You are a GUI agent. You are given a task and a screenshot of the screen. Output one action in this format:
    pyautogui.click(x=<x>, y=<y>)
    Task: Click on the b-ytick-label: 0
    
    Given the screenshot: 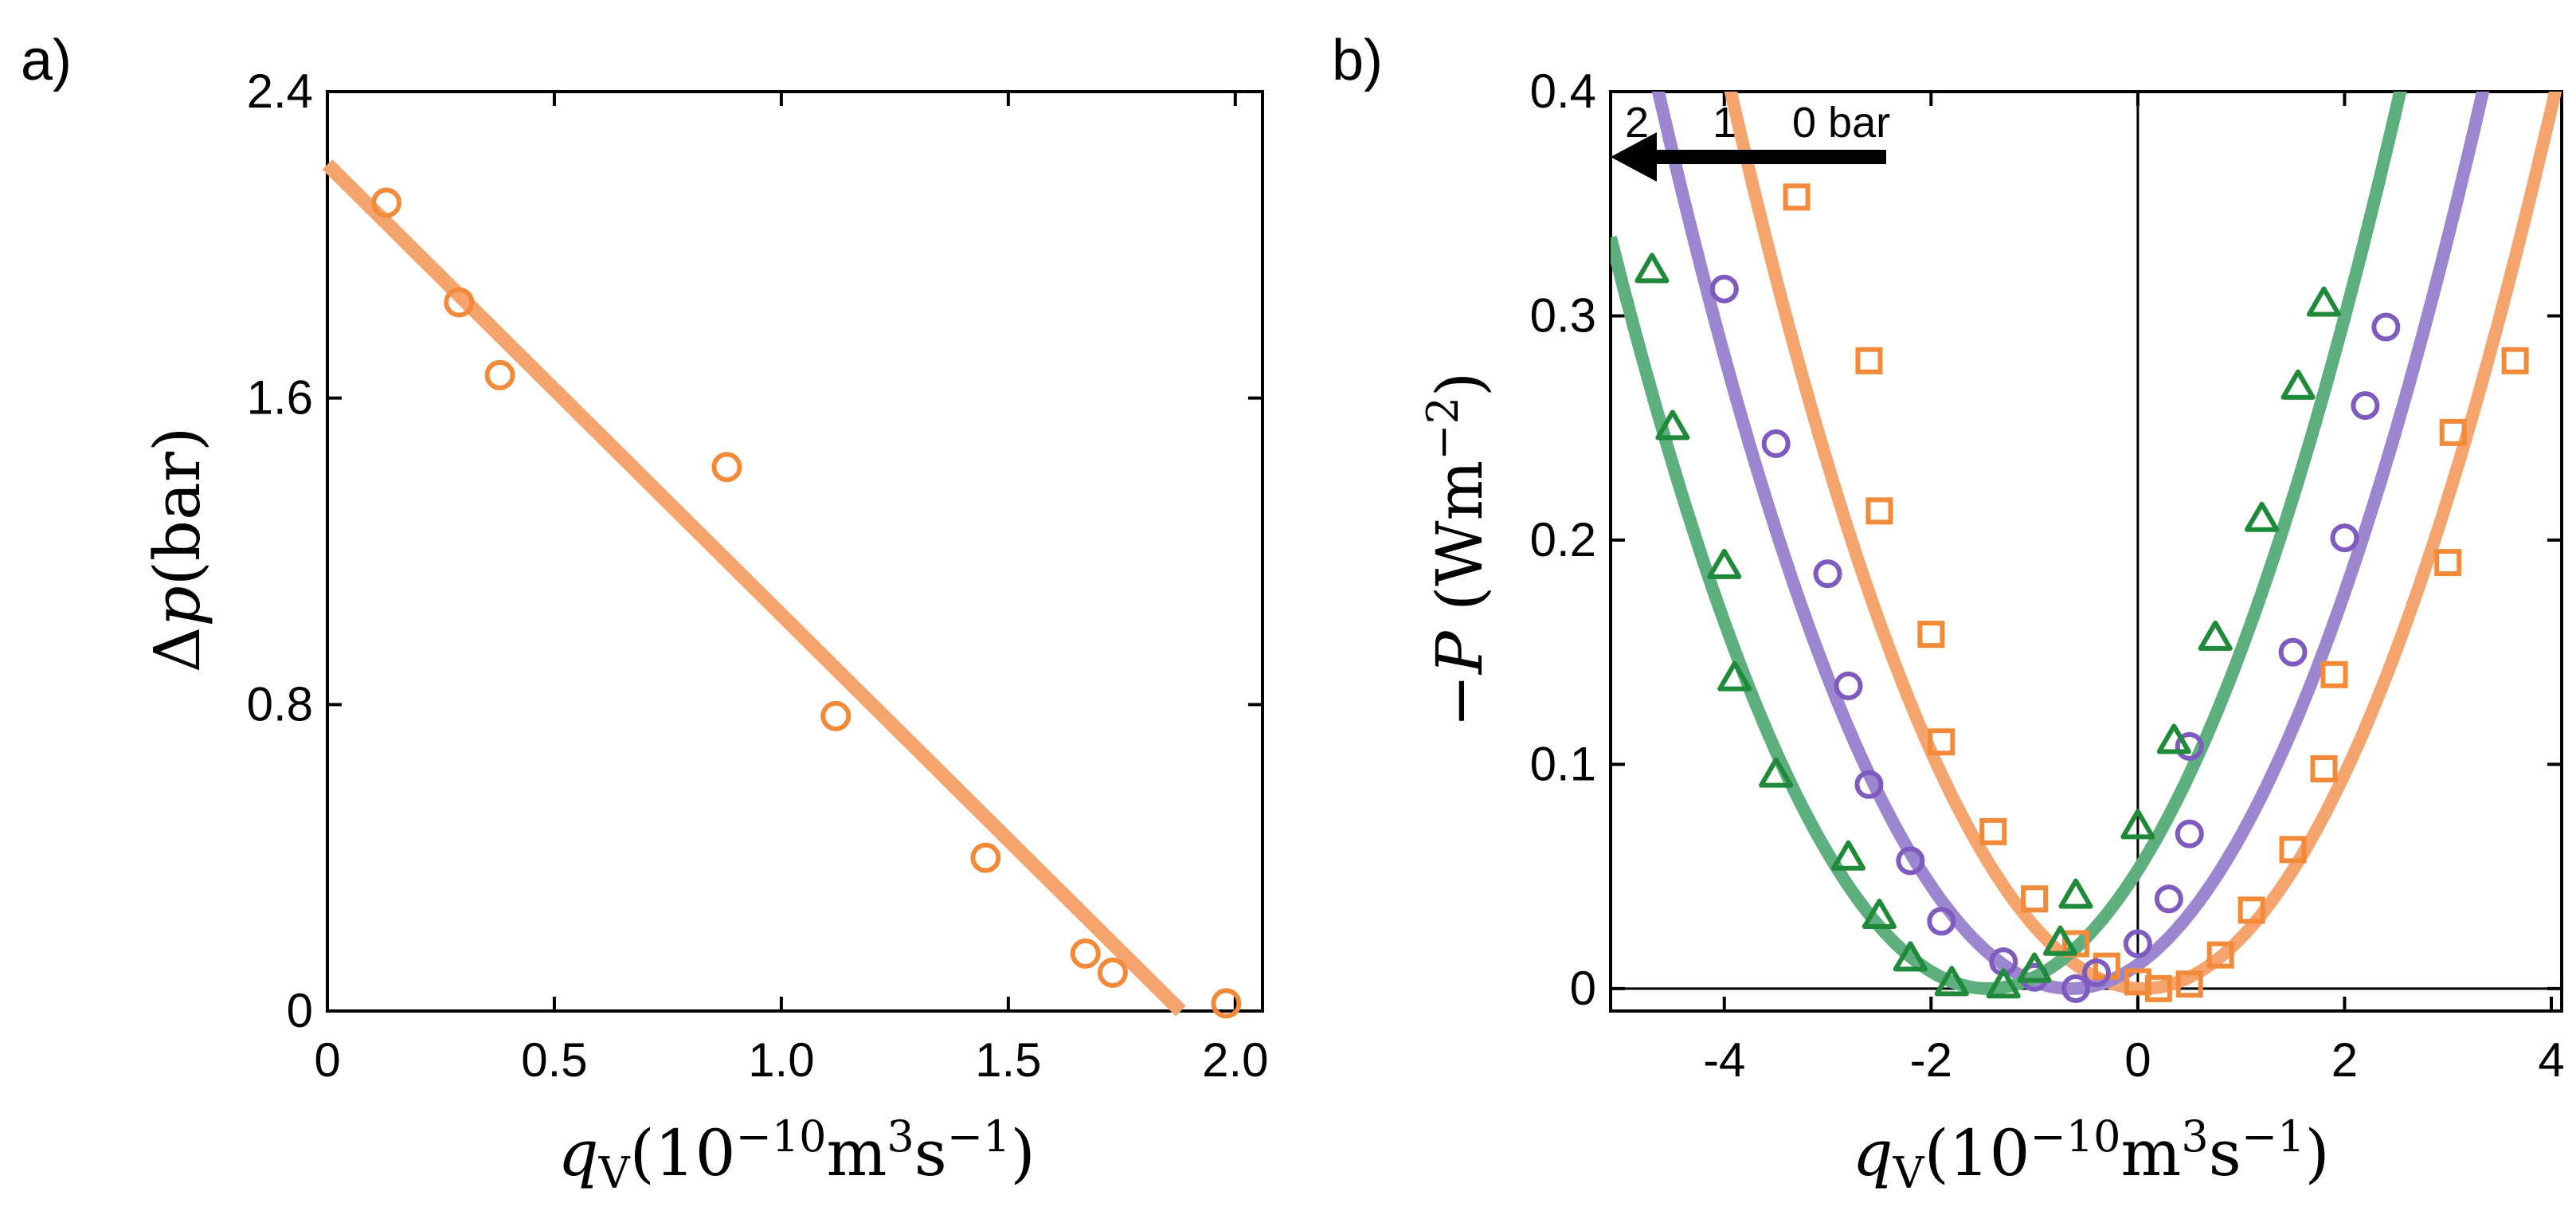 What is the action you would take?
    pyautogui.click(x=1583, y=989)
    